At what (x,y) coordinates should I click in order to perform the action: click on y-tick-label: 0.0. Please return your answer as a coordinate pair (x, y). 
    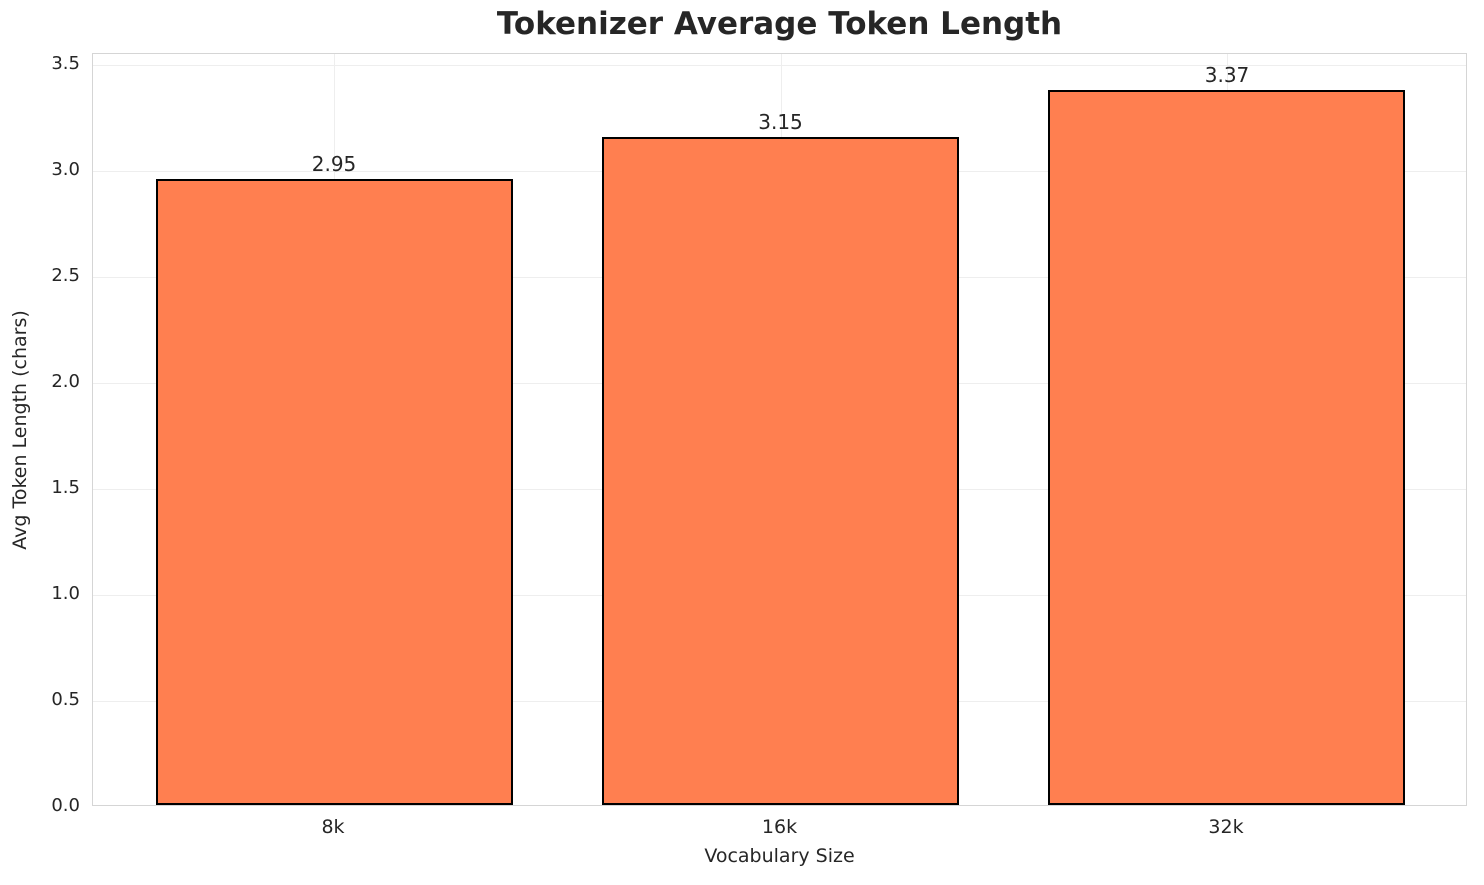
    Looking at the image, I should click on (65, 805).